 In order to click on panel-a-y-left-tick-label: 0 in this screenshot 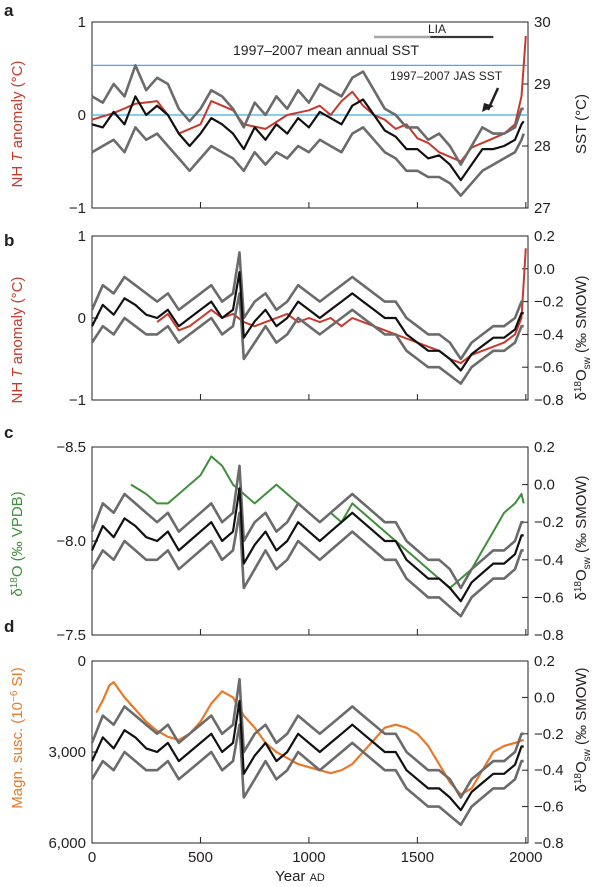, I will do `click(82, 115)`.